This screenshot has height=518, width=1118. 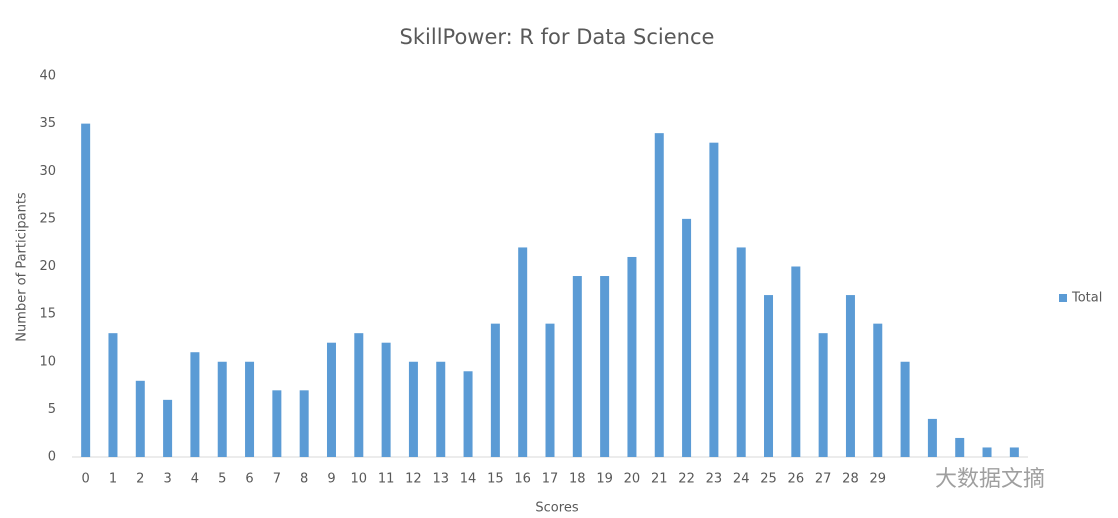 I want to click on legend-swatch, so click(x=1063, y=298).